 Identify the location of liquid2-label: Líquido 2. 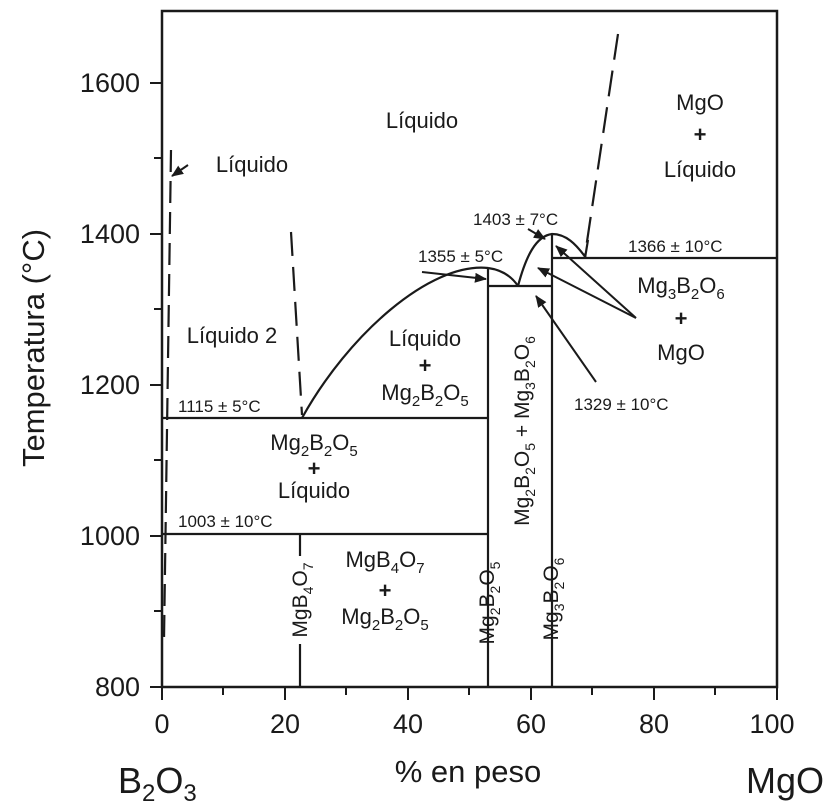
(232, 335).